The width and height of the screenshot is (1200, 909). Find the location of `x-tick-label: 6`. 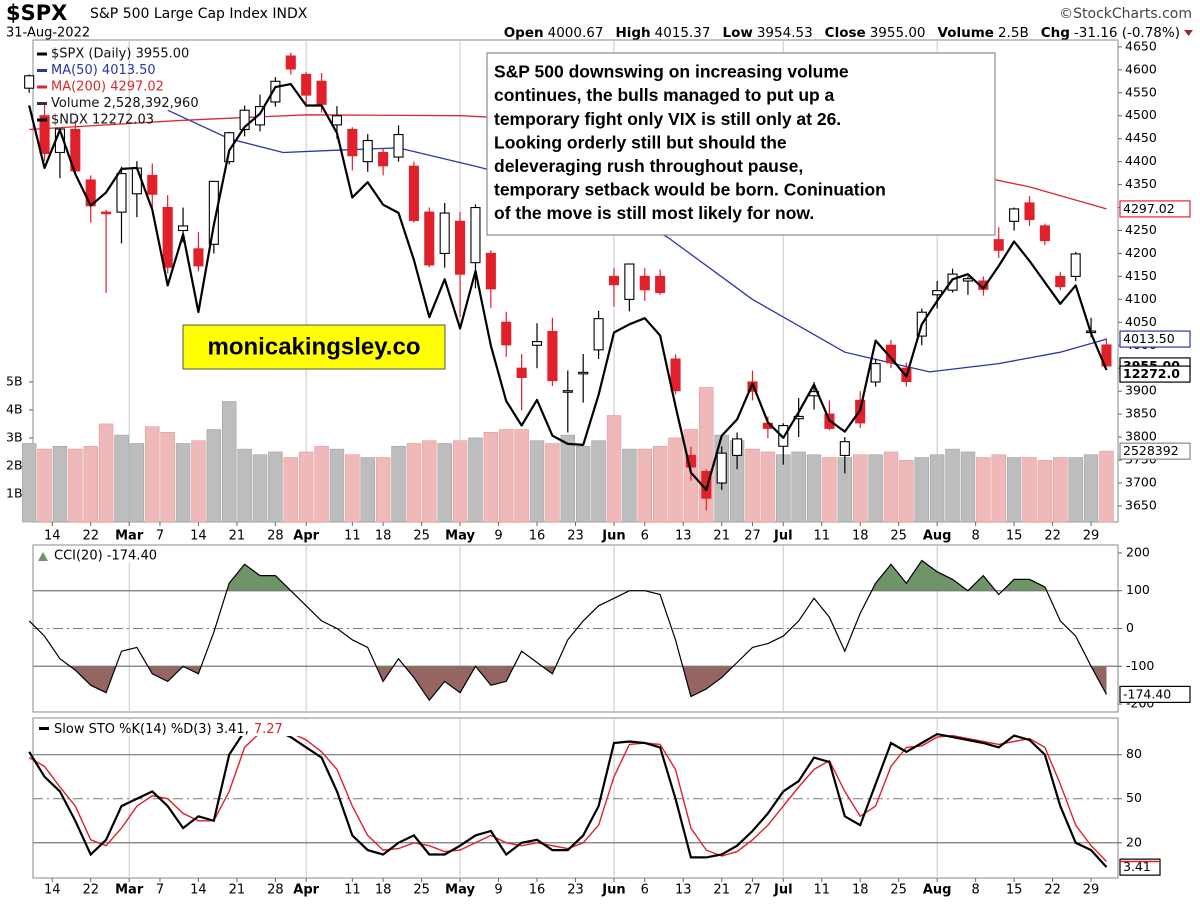

x-tick-label: 6 is located at coordinates (645, 536).